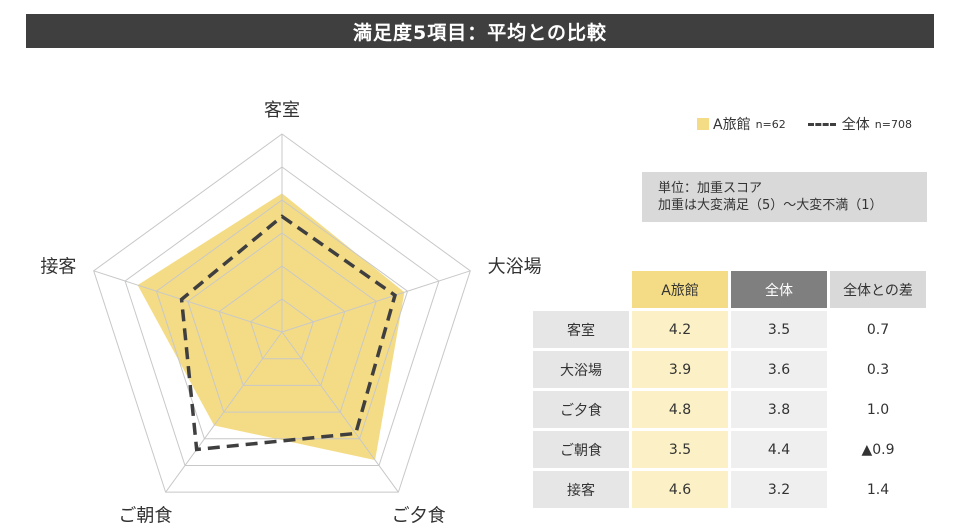 The image size is (960, 531). I want to click on cell-all: 3.2, so click(779, 489).